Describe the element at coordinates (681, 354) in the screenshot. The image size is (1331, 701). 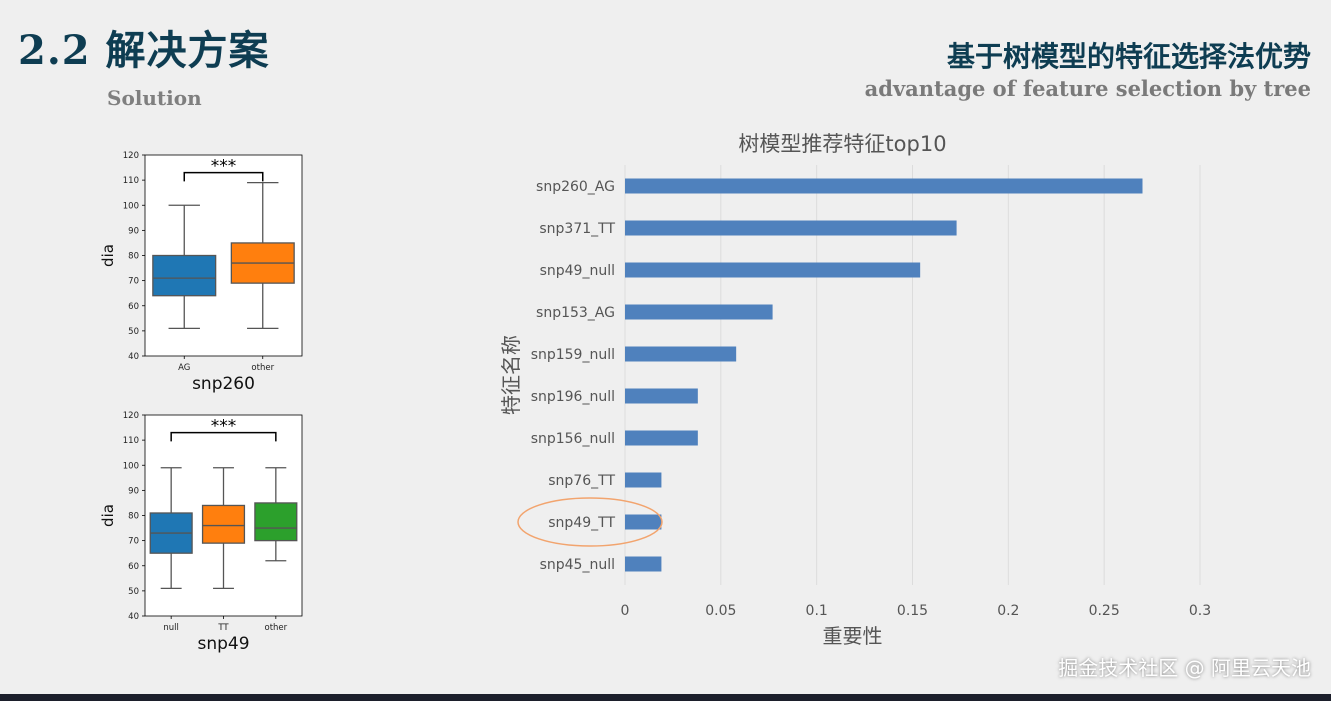
I see `bar-snp159_null` at that location.